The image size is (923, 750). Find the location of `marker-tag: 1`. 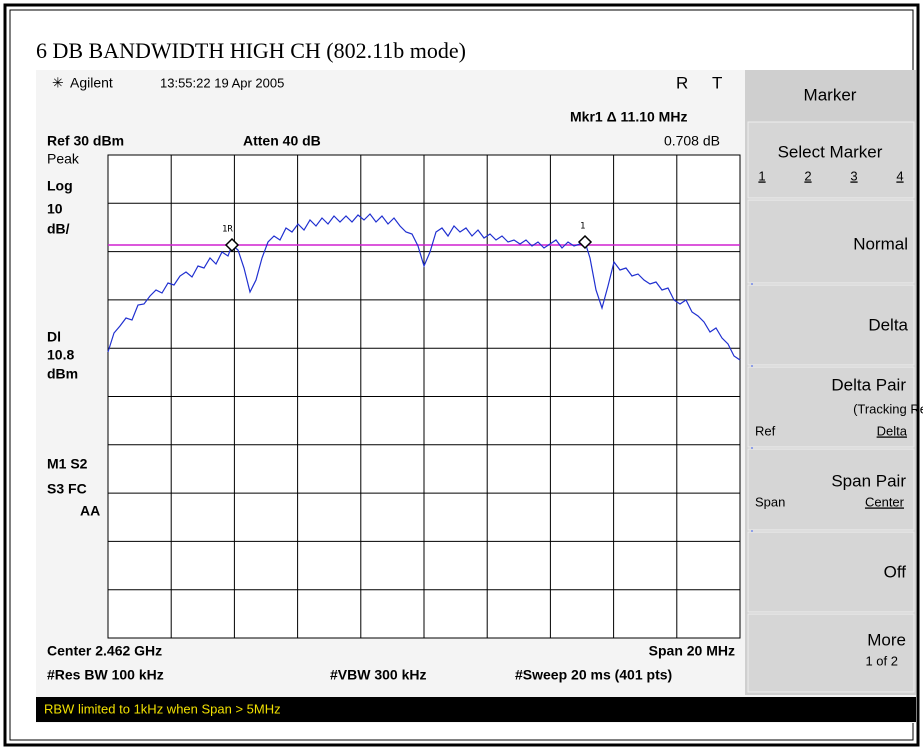

marker-tag: 1 is located at coordinates (582, 227).